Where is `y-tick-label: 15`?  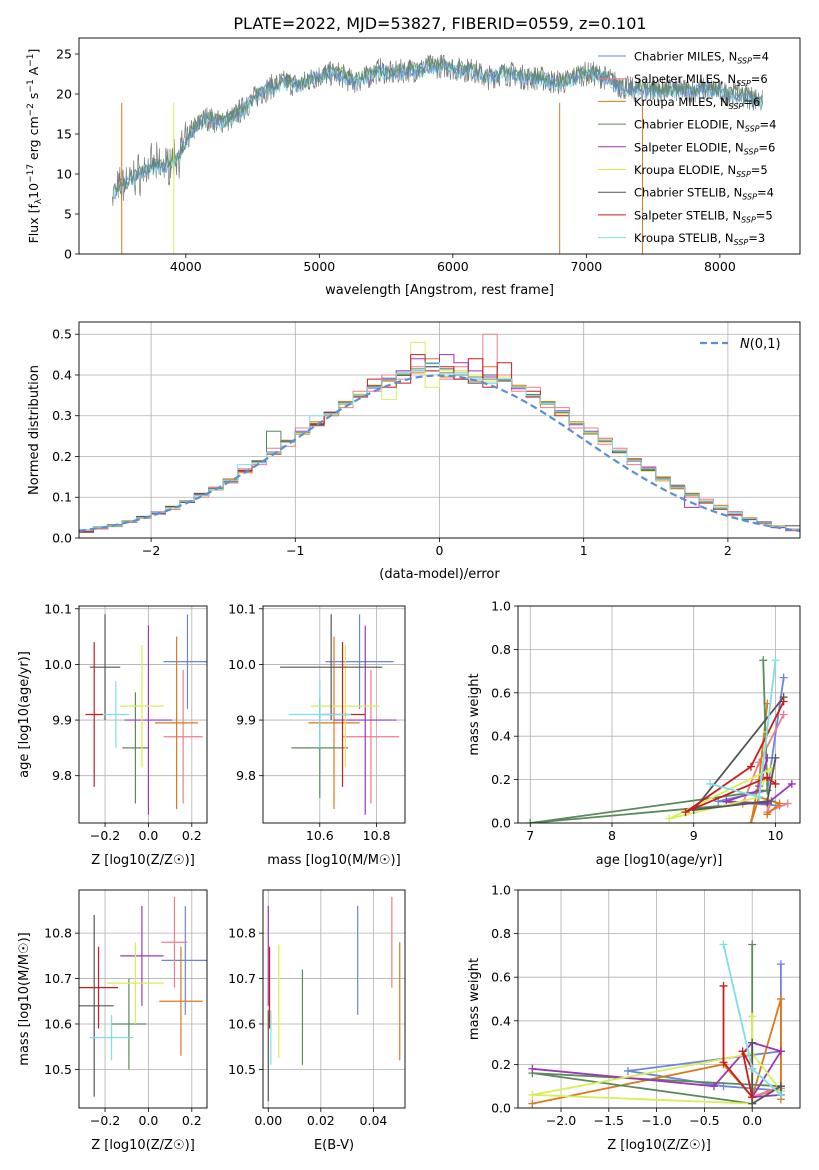 y-tick-label: 15 is located at coordinates (64, 134).